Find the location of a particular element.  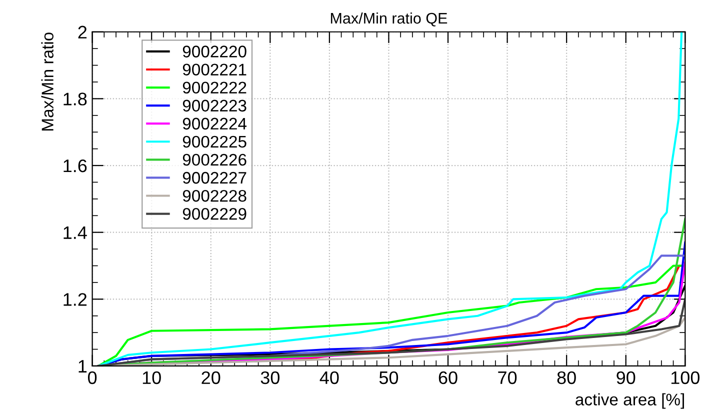

x-tick-label: 70 is located at coordinates (507, 377).